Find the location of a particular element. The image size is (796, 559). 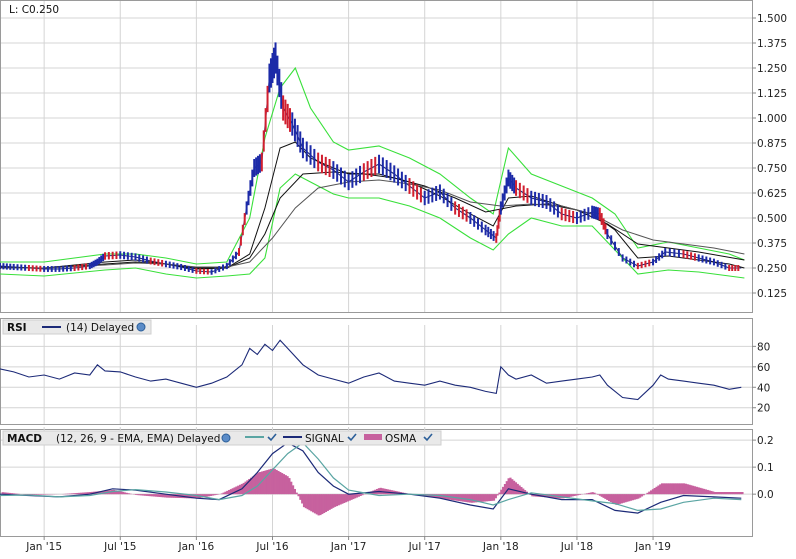

price-ytick-label-2: 1.250 is located at coordinates (772, 69).